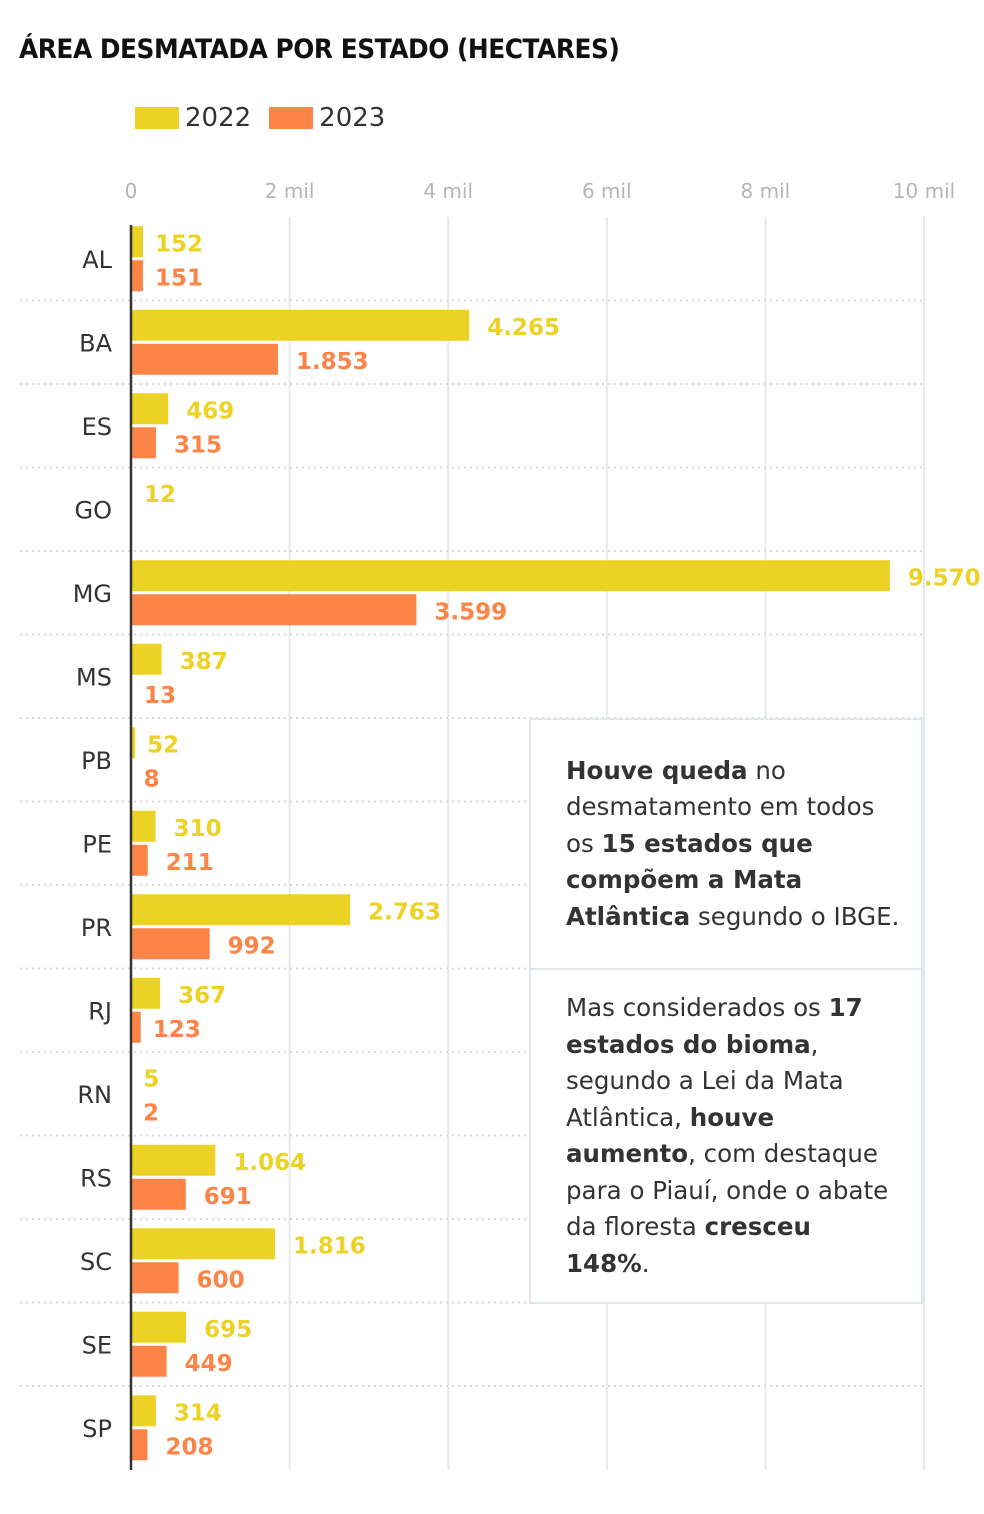 Image resolution: width=984 pixels, height=1514 pixels. Describe the element at coordinates (96, 928) in the screenshot. I see `category-label: PR` at that location.